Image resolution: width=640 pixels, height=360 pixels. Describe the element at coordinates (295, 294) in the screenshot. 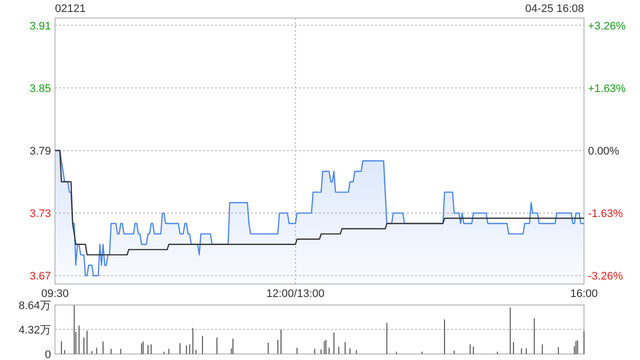

I see `x-tick-label: 12:00/13:00` at that location.